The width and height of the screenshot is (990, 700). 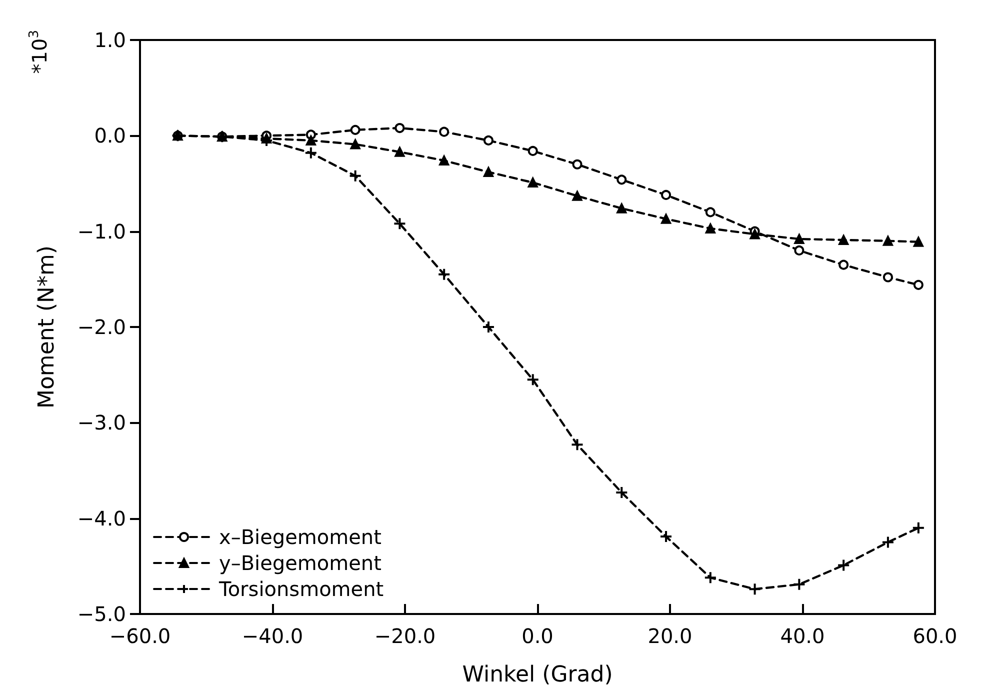 What do you see at coordinates (300, 537) in the screenshot?
I see `legend-label: x–Biegemoment` at bounding box center [300, 537].